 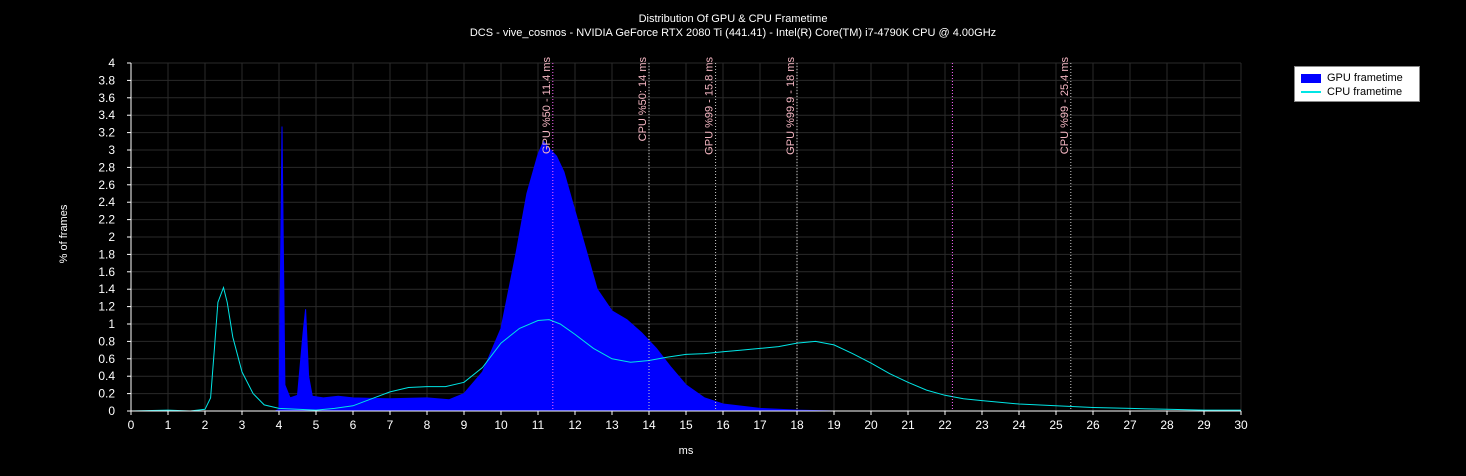 What do you see at coordinates (686, 451) in the screenshot?
I see `x-axis-label: ms` at bounding box center [686, 451].